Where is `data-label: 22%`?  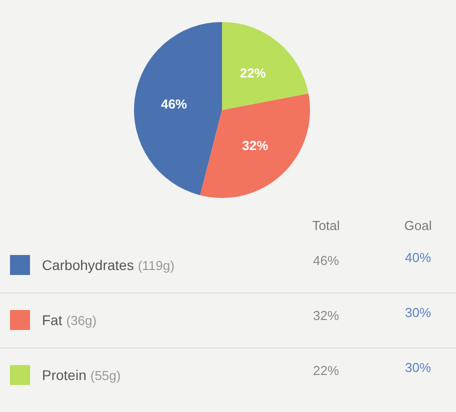 data-label: 22% is located at coordinates (253, 72).